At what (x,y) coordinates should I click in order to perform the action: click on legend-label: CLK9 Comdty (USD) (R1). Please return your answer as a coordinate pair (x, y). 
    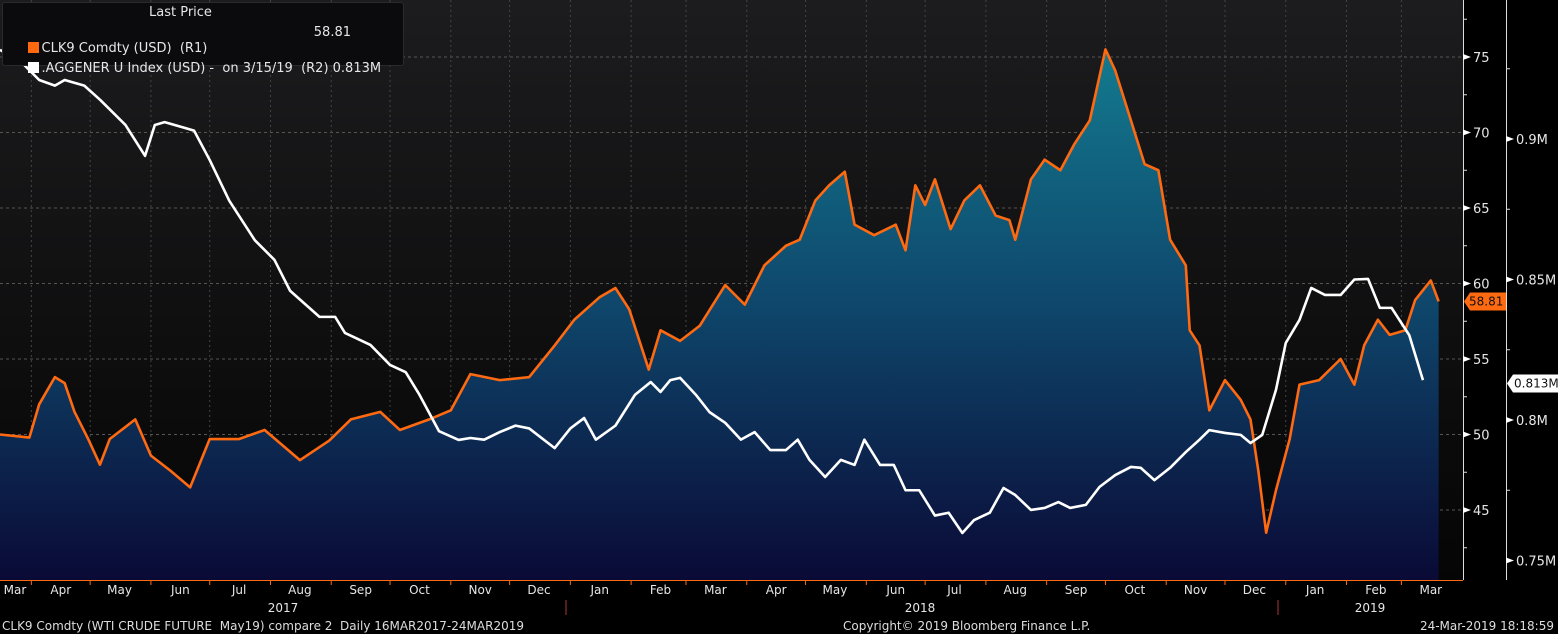
    Looking at the image, I should click on (124, 48).